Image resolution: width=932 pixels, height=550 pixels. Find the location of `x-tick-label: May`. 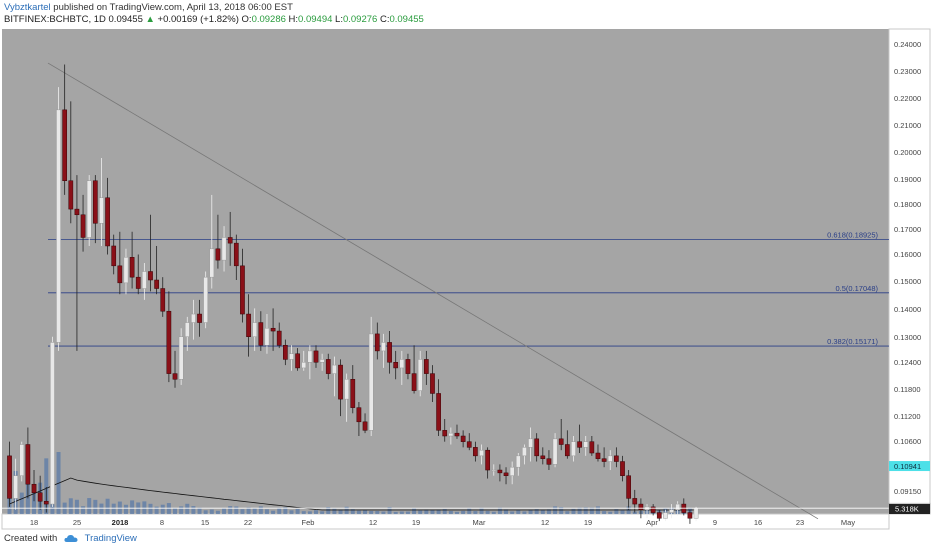

x-tick-label: May is located at coordinates (848, 522).